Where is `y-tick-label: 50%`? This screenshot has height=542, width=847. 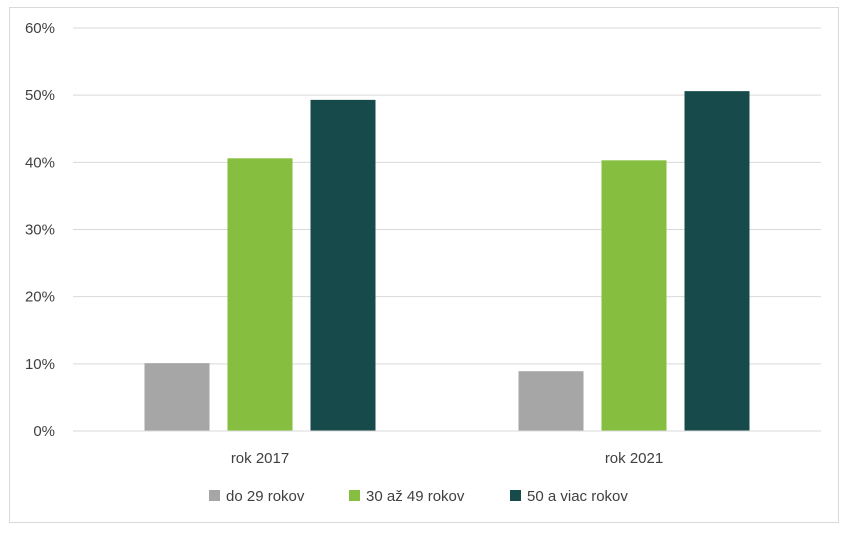 y-tick-label: 50% is located at coordinates (40, 95).